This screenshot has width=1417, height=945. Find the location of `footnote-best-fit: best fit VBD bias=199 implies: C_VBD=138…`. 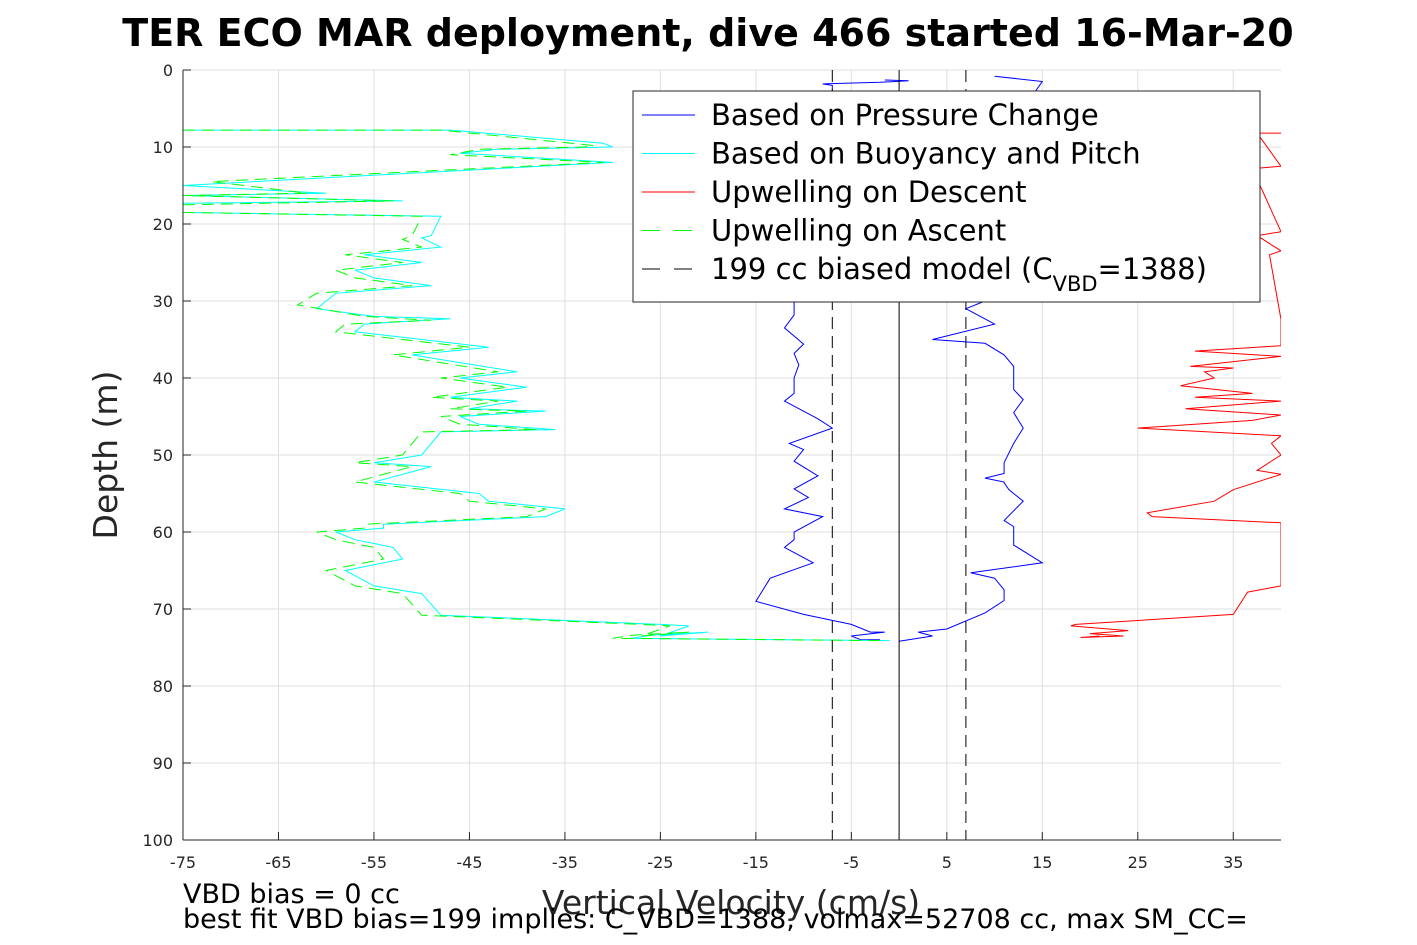

footnote-best-fit: best fit VBD bias=199 implies: C_VBD=138… is located at coordinates (715, 919).